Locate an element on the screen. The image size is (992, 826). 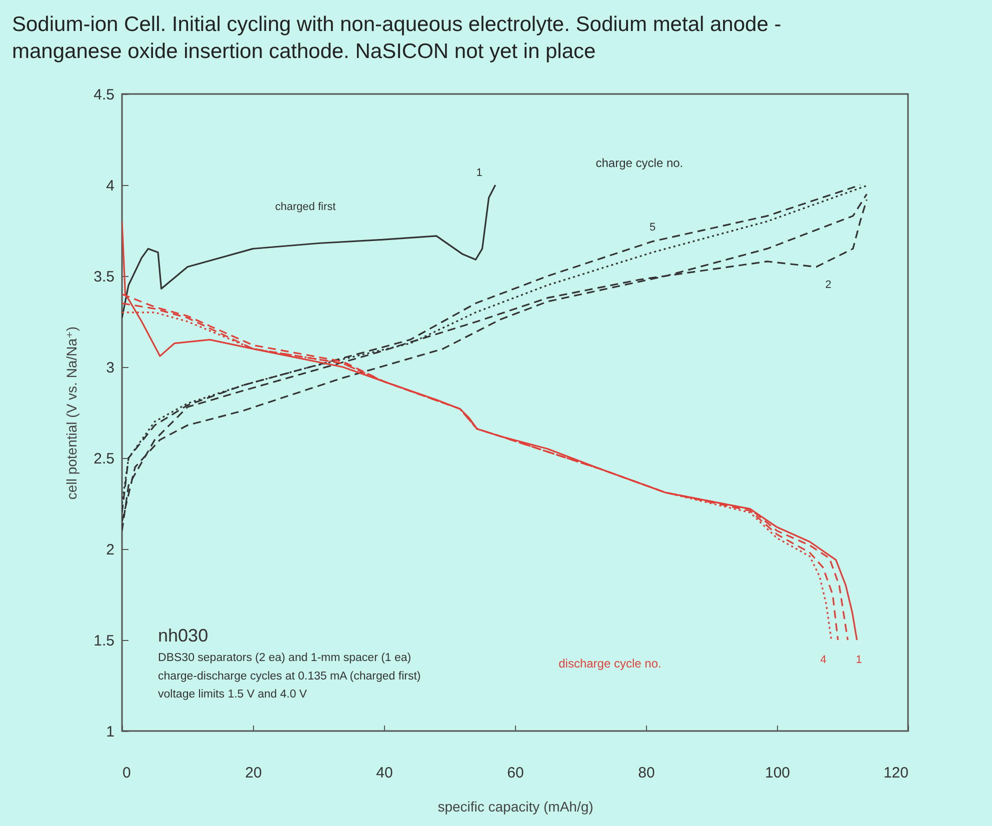
annotation: charge cycle no. is located at coordinates (640, 163).